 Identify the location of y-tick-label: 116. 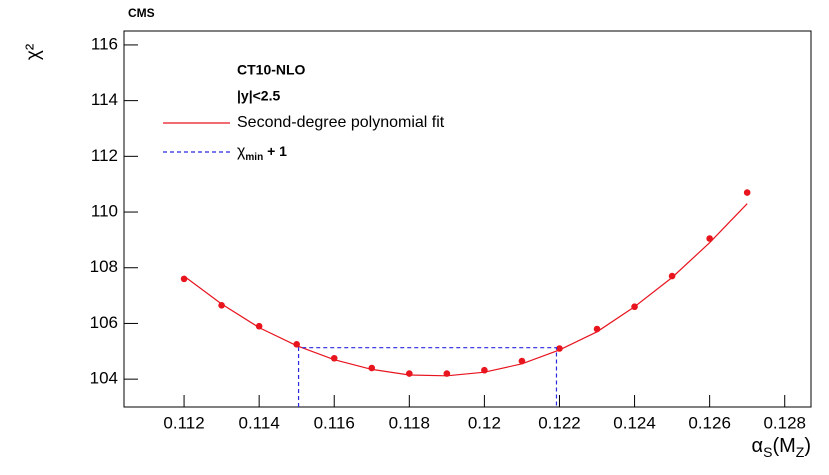
(104, 43).